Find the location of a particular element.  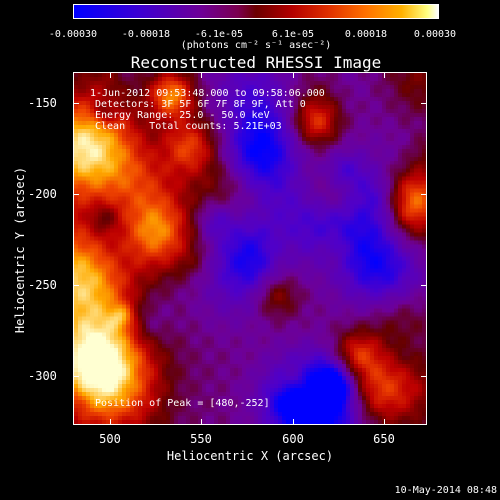

x-tick-label: 550 is located at coordinates (201, 439).